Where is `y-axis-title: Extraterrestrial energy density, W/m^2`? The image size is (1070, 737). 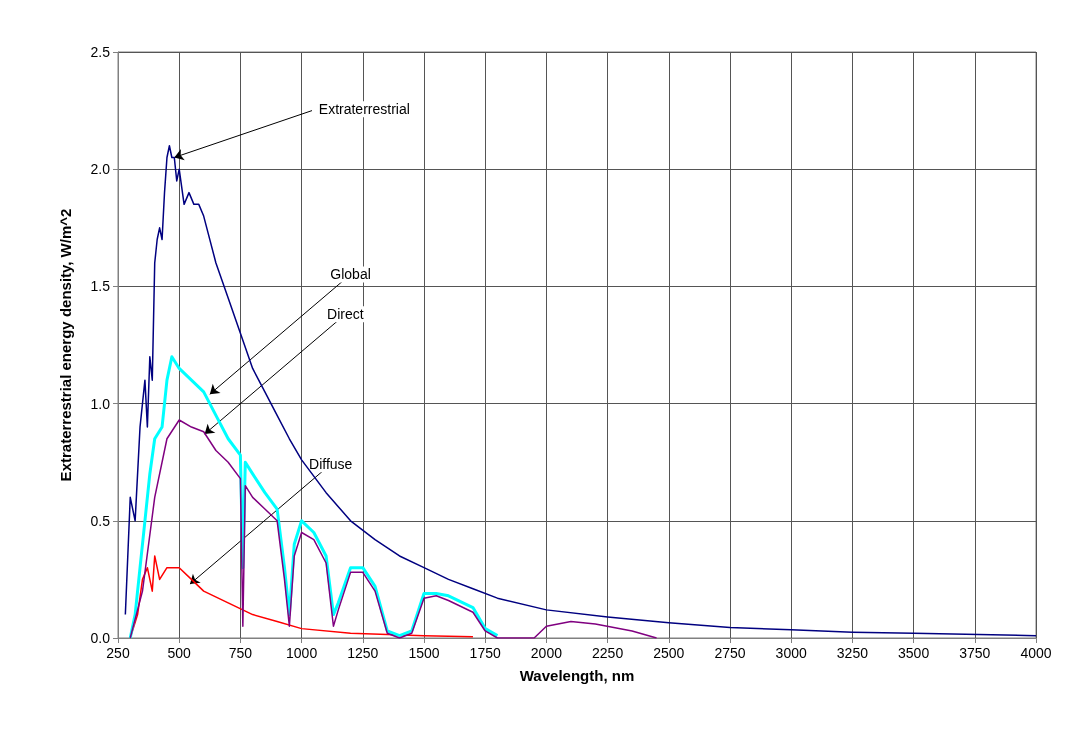
y-axis-title: Extraterrestrial energy density, W/m^2 is located at coordinates (65, 345).